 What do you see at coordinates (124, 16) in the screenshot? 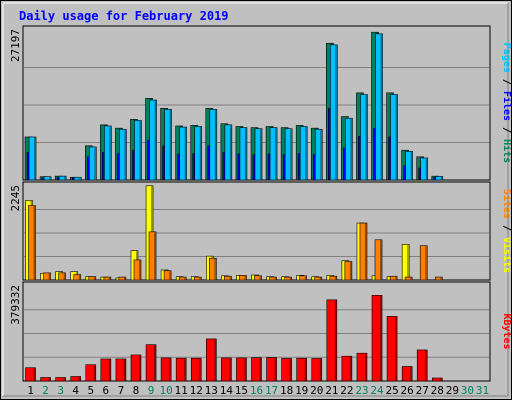
I see `chart-title: Daily usage for February 2019` at bounding box center [124, 16].